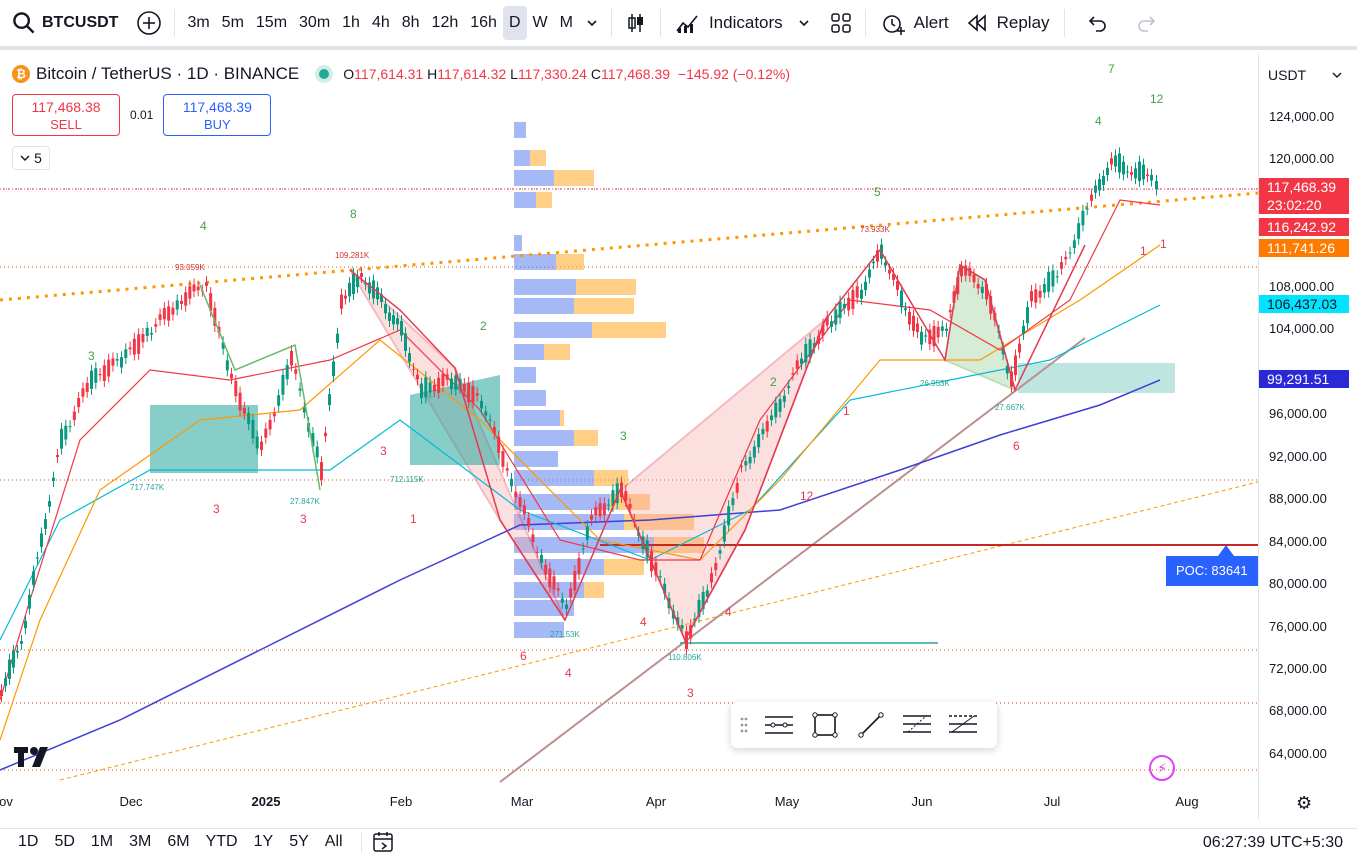 Image resolution: width=1357 pixels, height=855 pixels. Describe the element at coordinates (1097, 23) in the screenshot. I see `undo-button` at that location.